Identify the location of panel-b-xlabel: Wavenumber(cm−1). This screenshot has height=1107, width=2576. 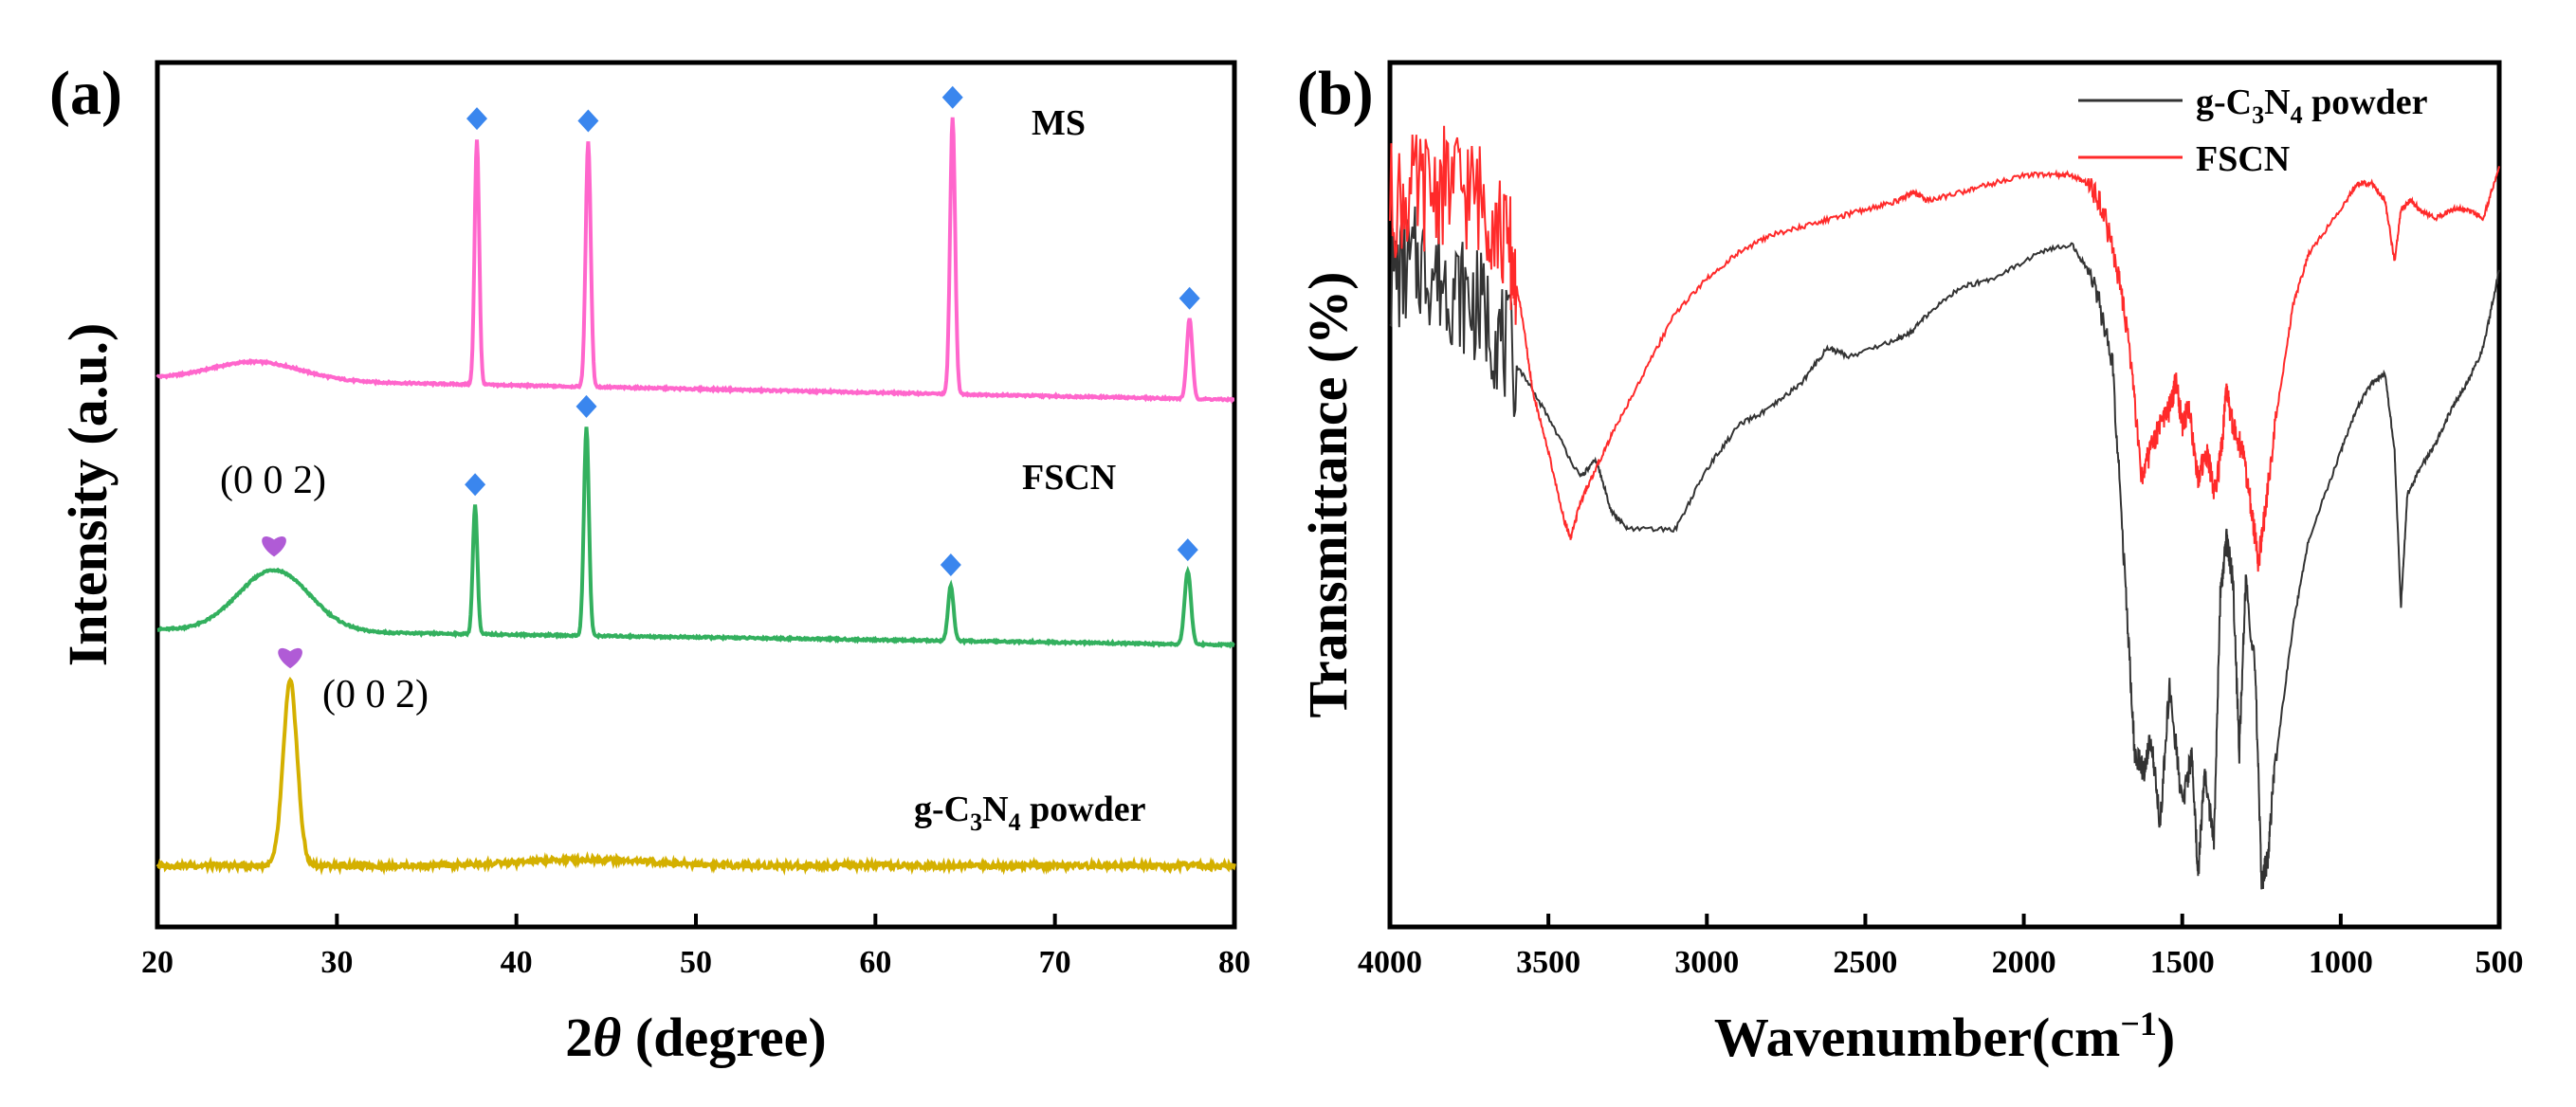
(1944, 1036).